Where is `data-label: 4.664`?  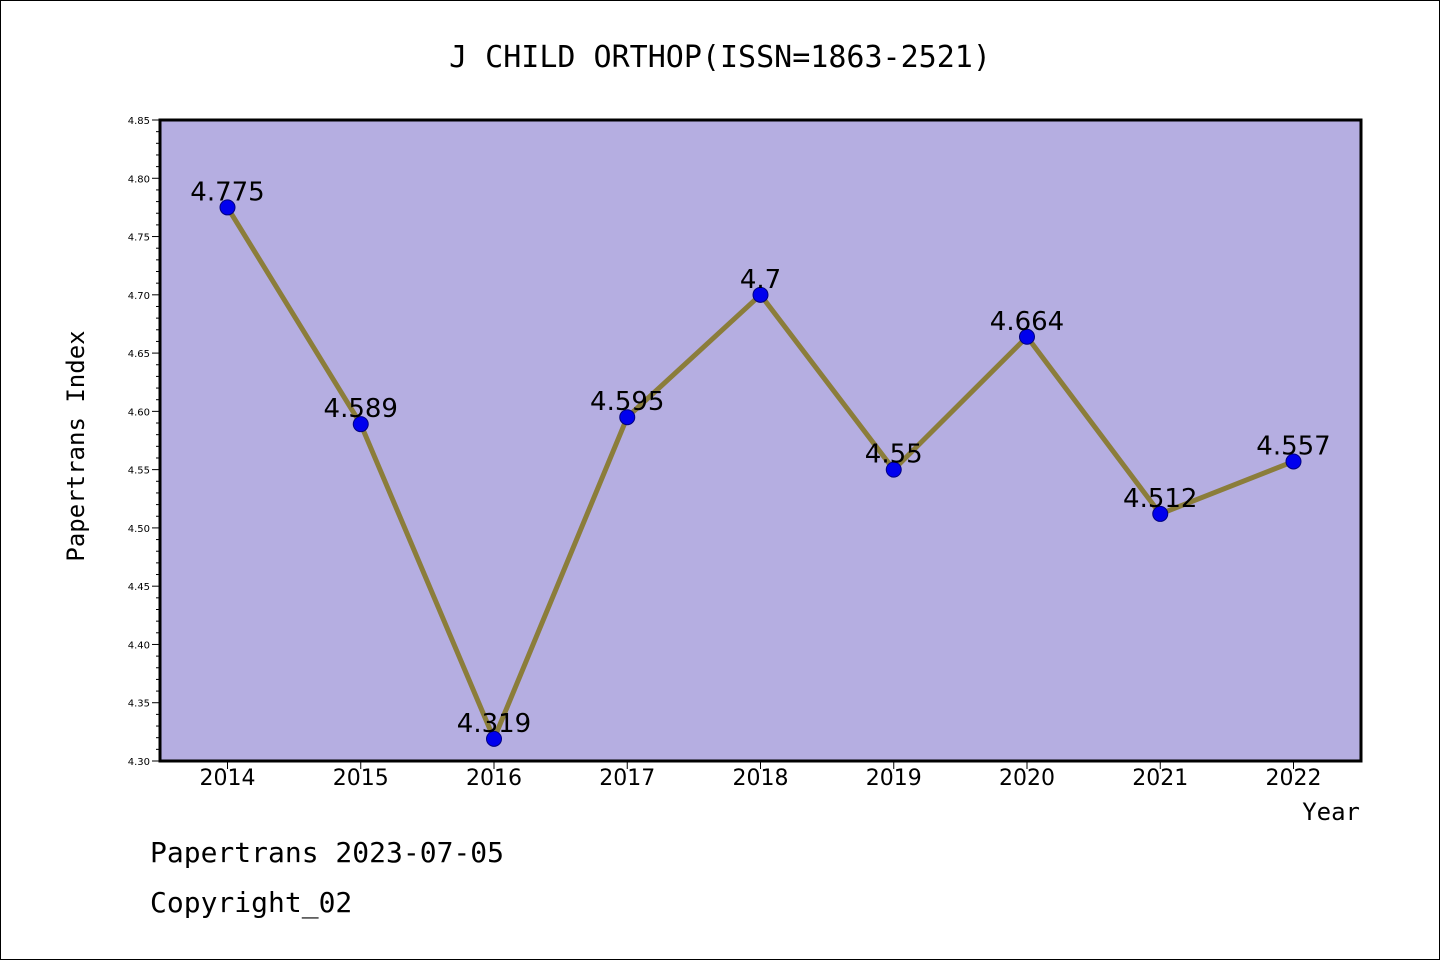 data-label: 4.664 is located at coordinates (1027, 322).